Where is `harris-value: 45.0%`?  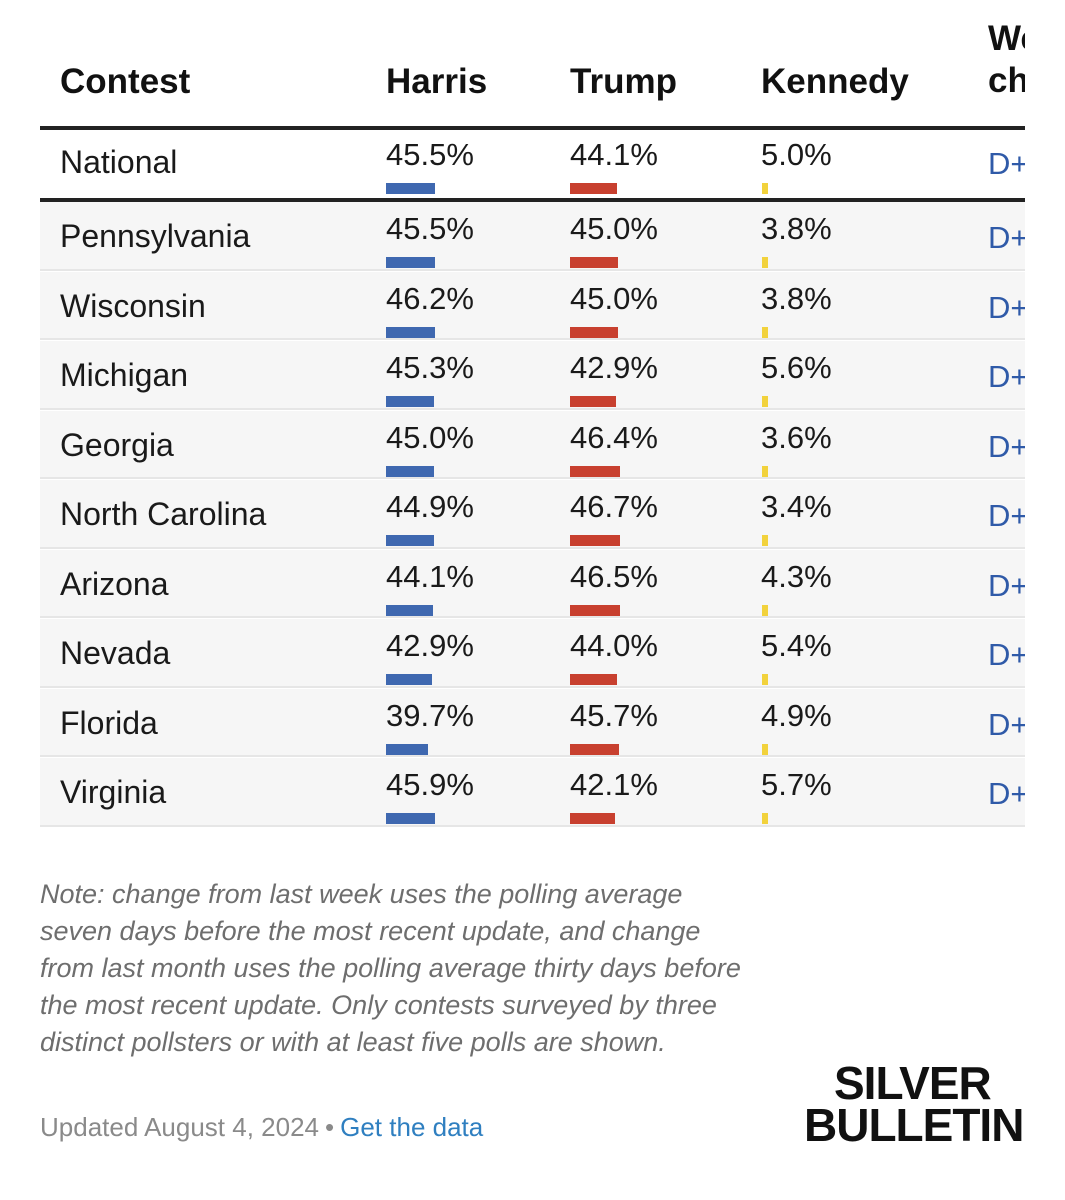 harris-value: 45.0% is located at coordinates (430, 437).